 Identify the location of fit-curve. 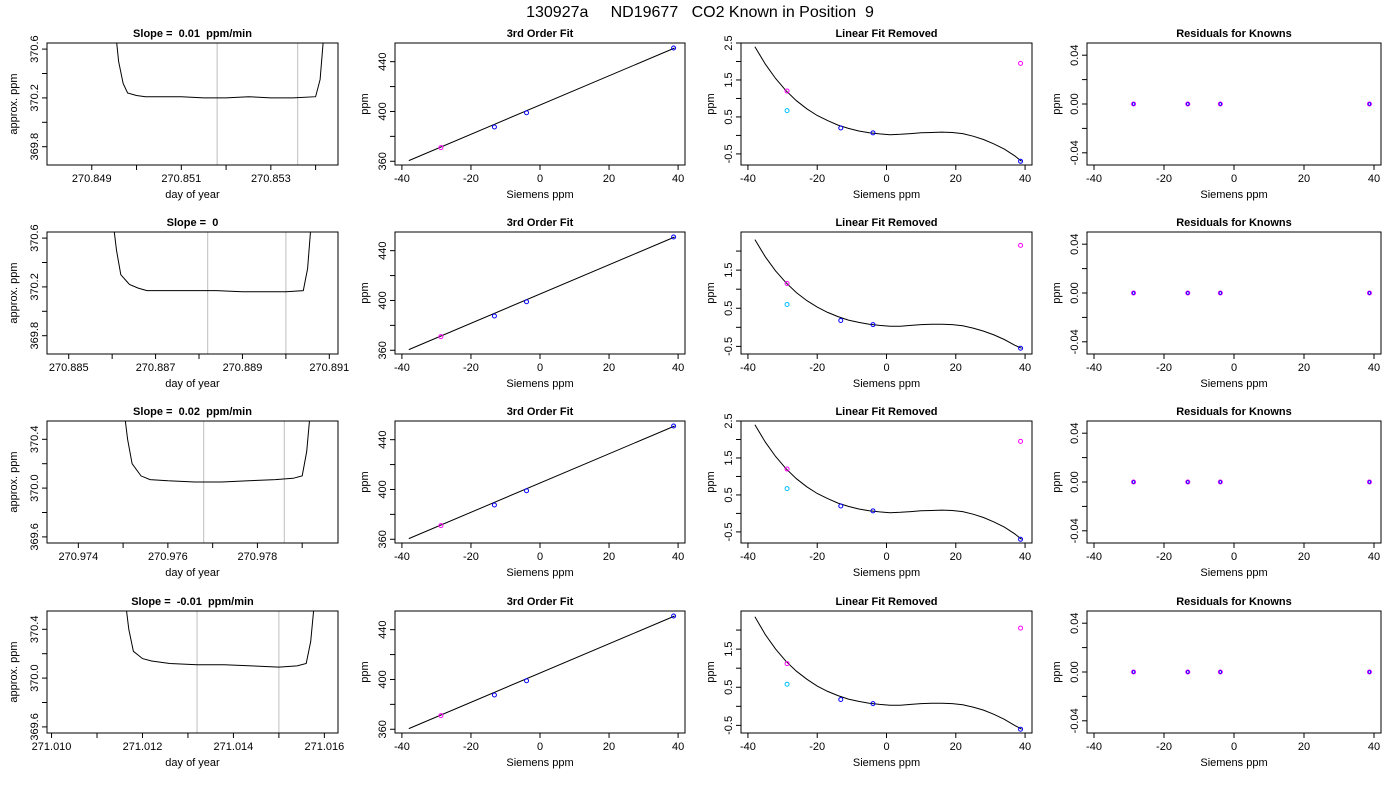
(888, 294).